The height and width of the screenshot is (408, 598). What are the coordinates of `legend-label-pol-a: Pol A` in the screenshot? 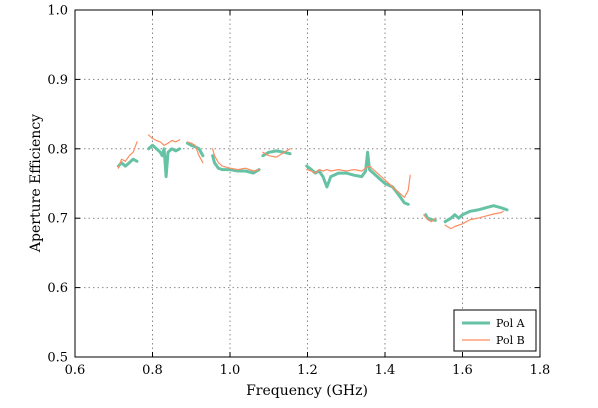 It's located at (511, 323).